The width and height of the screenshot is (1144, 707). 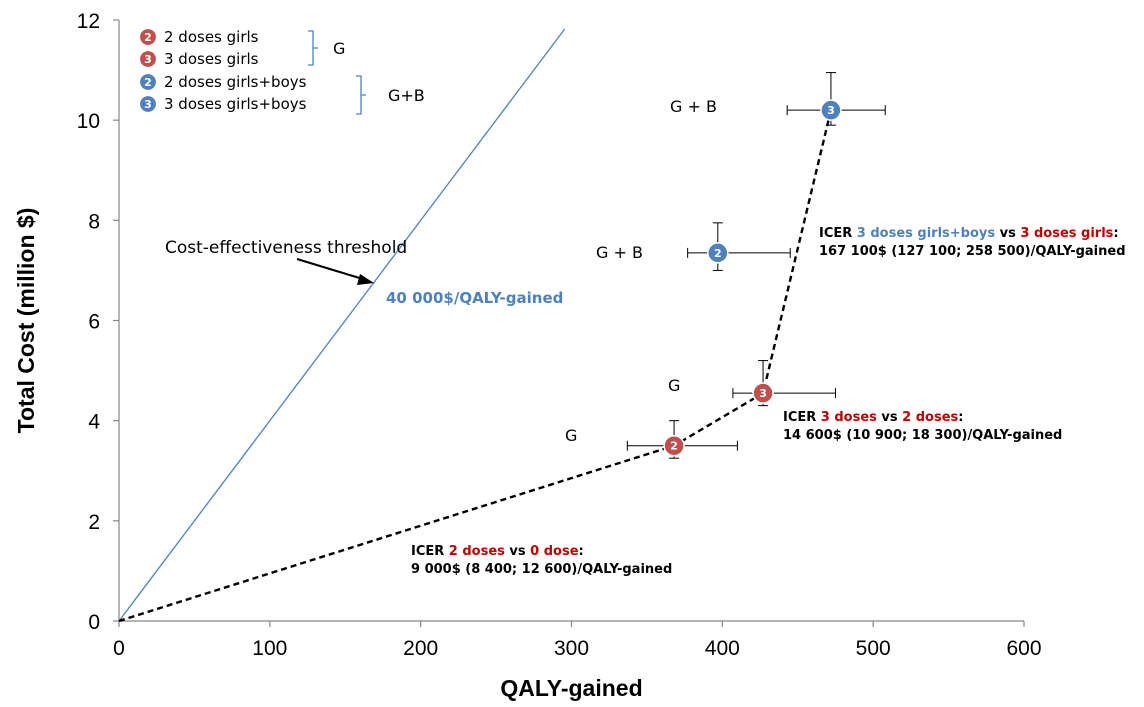 What do you see at coordinates (849, 417) in the screenshot?
I see `icer-title-segment: 3 doses` at bounding box center [849, 417].